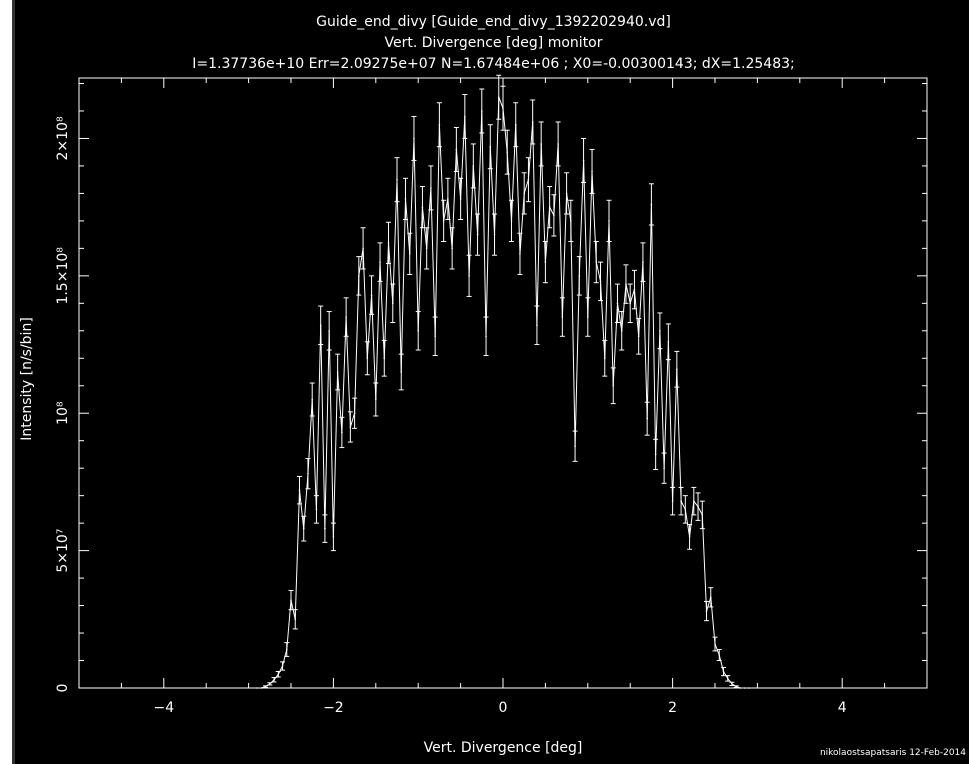 Image resolution: width=969 pixels, height=764 pixels. Describe the element at coordinates (503, 708) in the screenshot. I see `x-tick-label: 0` at that location.